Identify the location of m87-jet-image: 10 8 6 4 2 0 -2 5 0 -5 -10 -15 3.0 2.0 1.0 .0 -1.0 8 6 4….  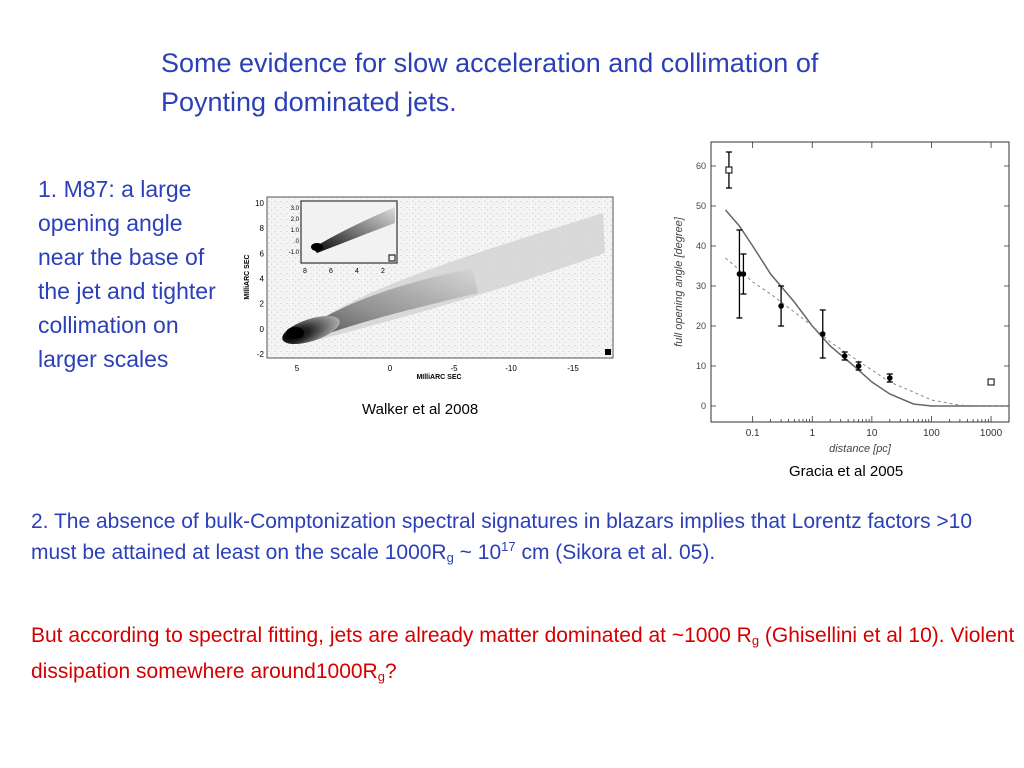
(429, 288).